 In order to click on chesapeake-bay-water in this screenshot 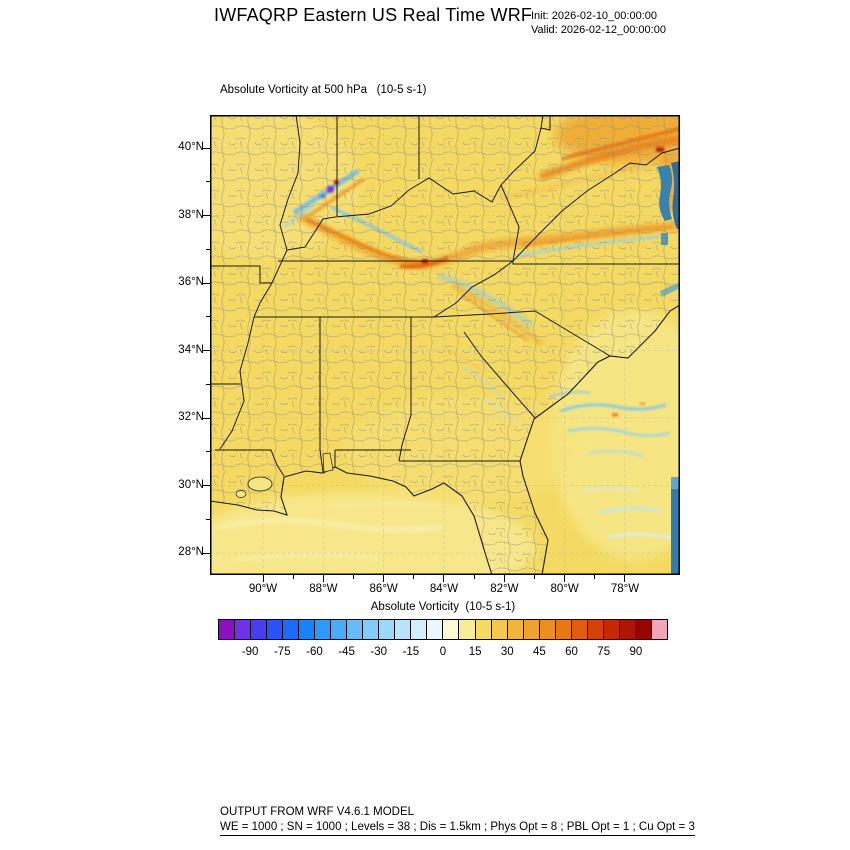, I will do `click(668, 229)`.